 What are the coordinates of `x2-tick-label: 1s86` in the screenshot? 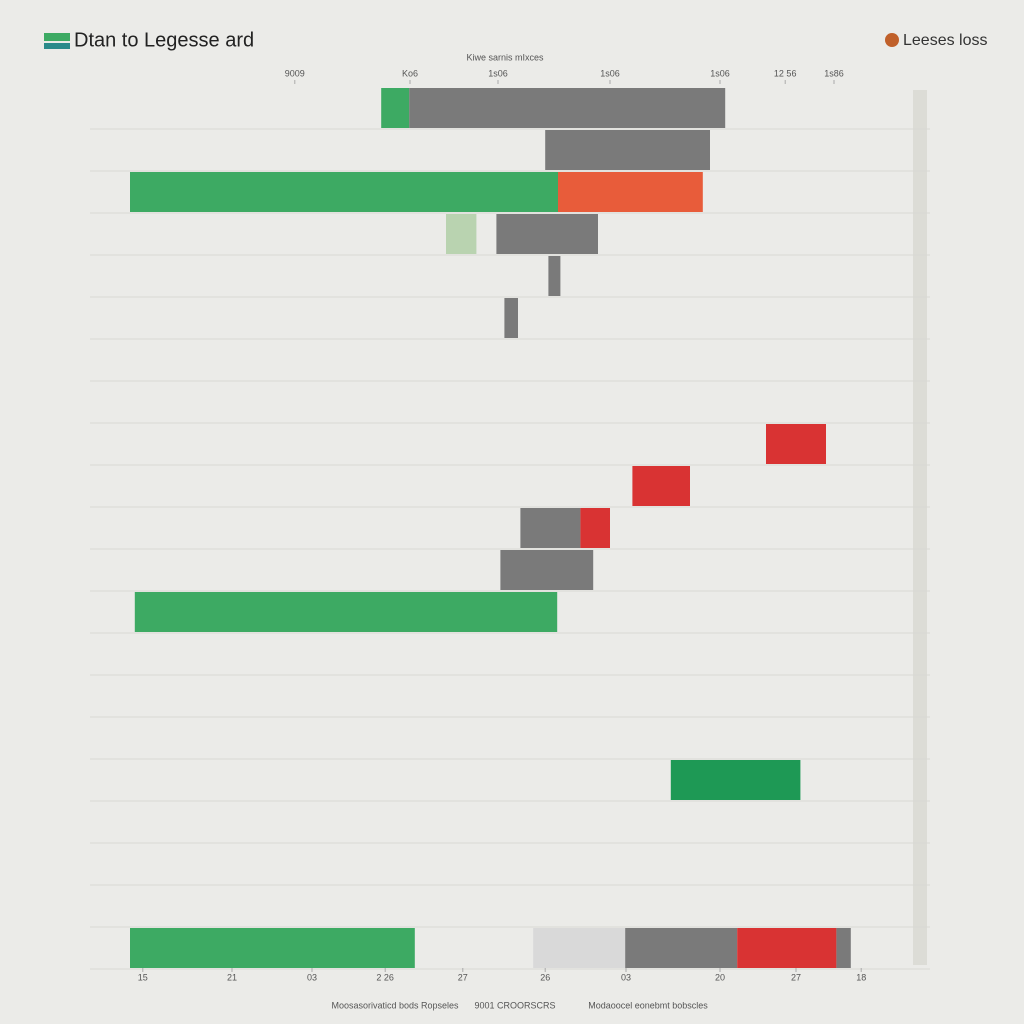 It's located at (834, 73).